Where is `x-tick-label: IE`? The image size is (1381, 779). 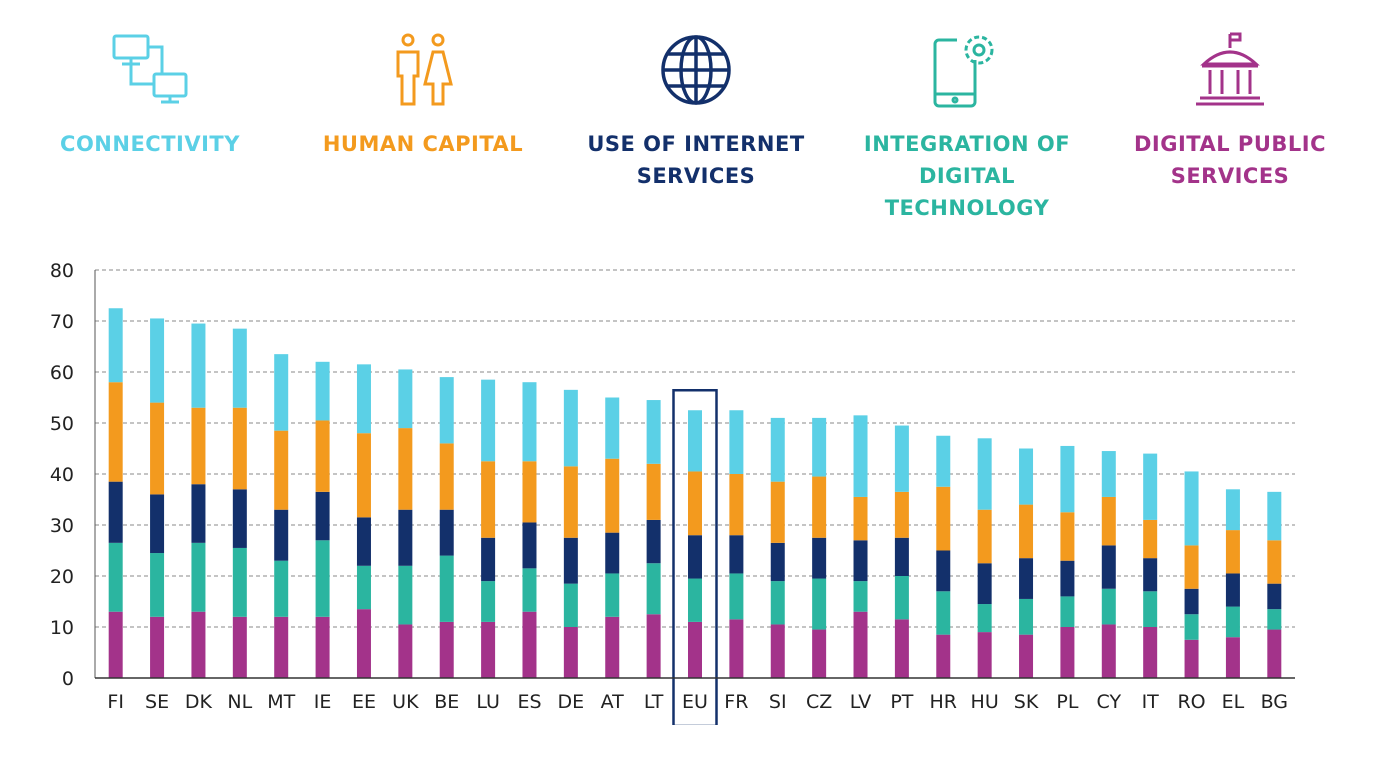 x-tick-label: IE is located at coordinates (323, 702).